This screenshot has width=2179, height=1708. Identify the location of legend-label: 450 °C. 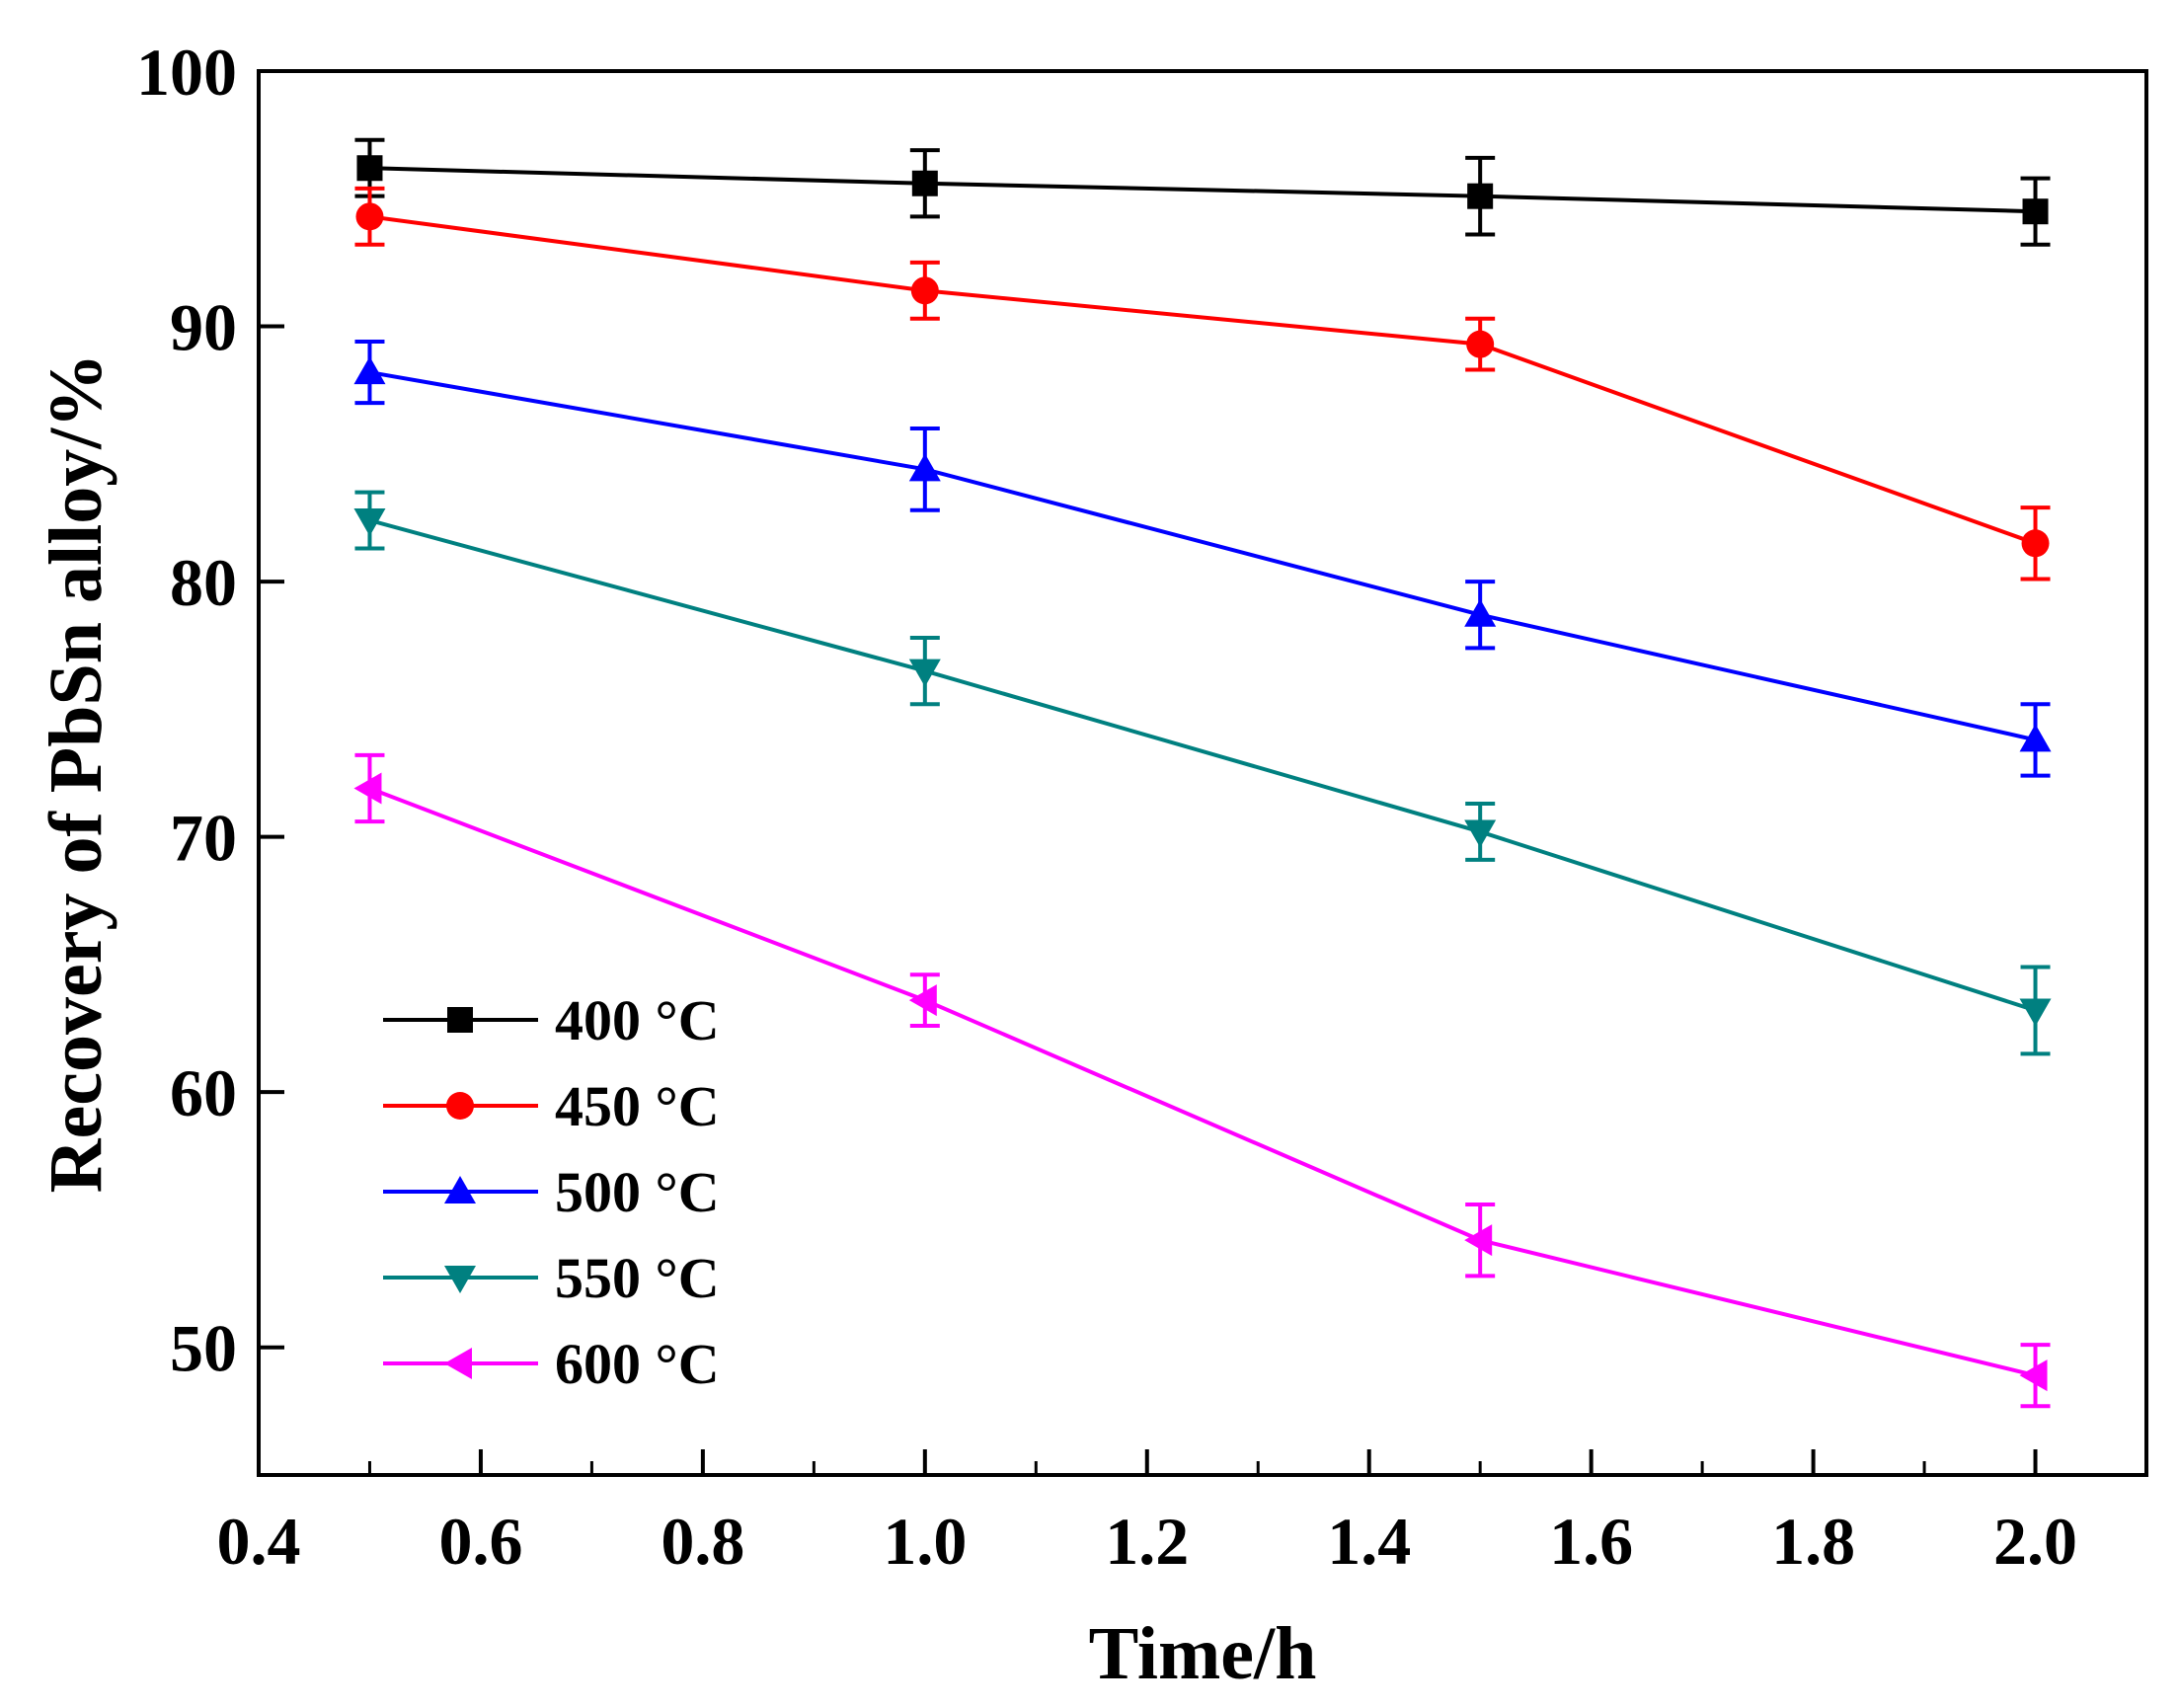
(637, 1106).